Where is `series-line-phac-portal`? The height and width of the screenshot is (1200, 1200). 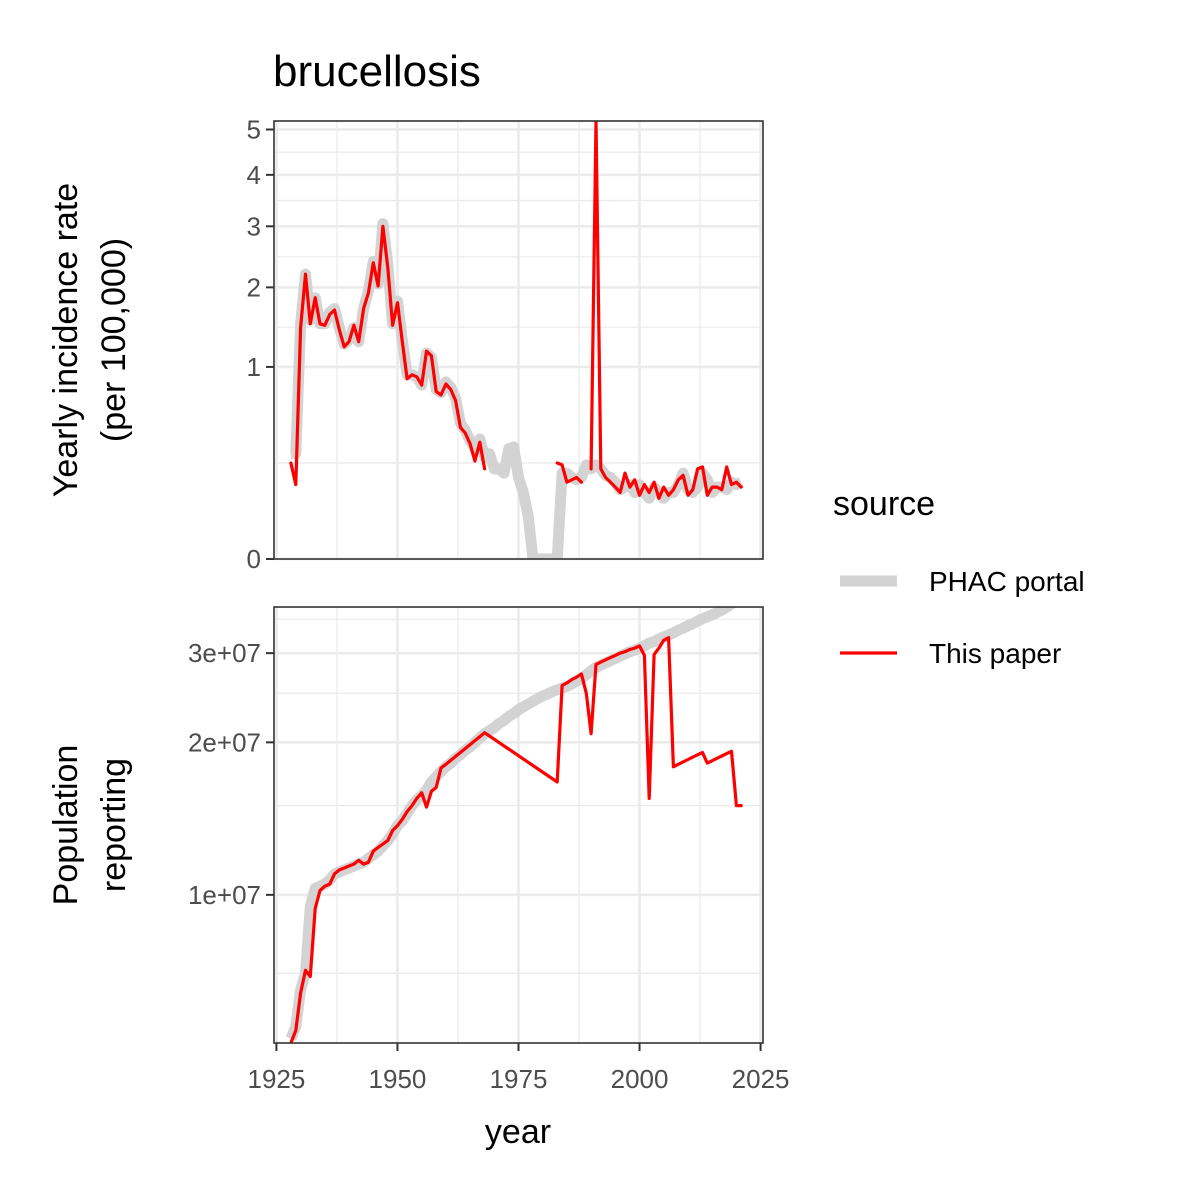 series-line-phac-portal is located at coordinates (511, 824).